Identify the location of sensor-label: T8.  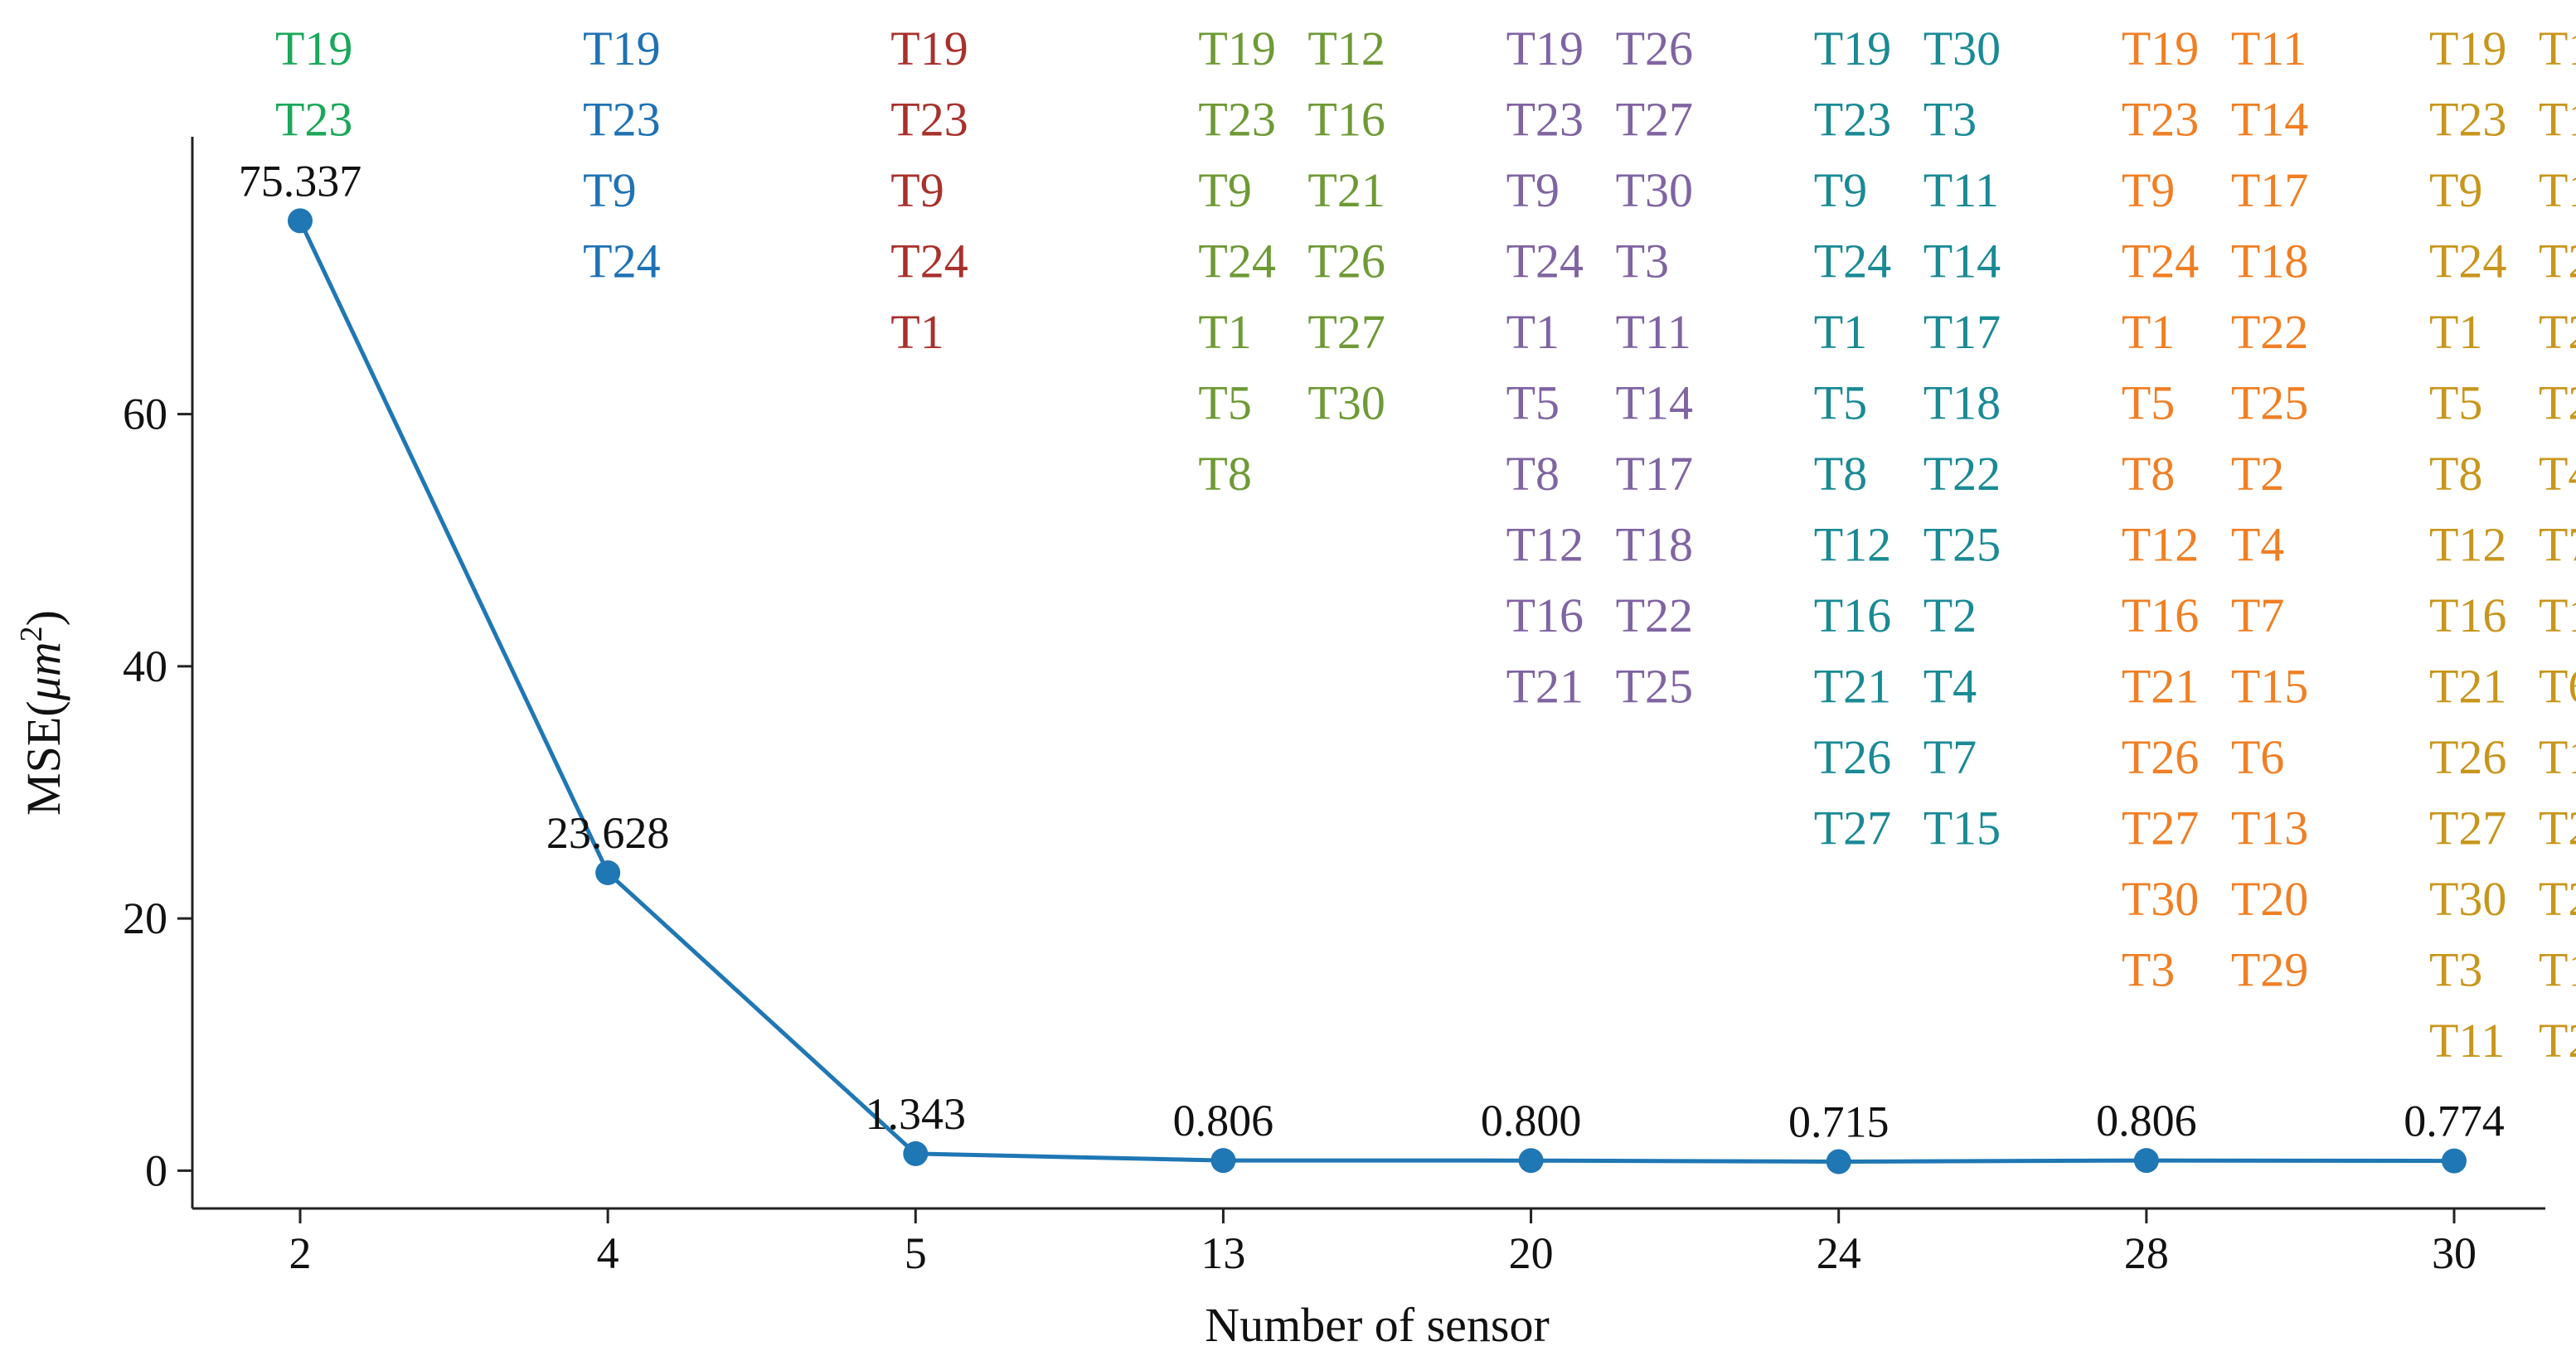
(2455, 474).